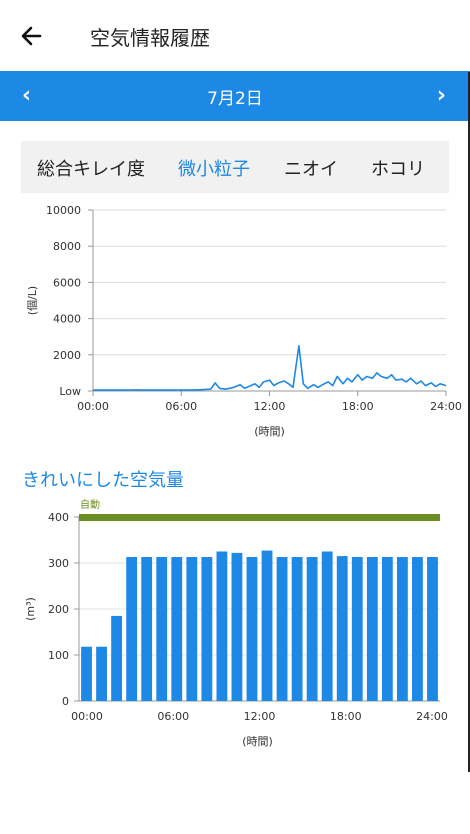 The image size is (470, 834). Describe the element at coordinates (150, 38) in the screenshot. I see `page-title: 空気情報履歴` at that location.